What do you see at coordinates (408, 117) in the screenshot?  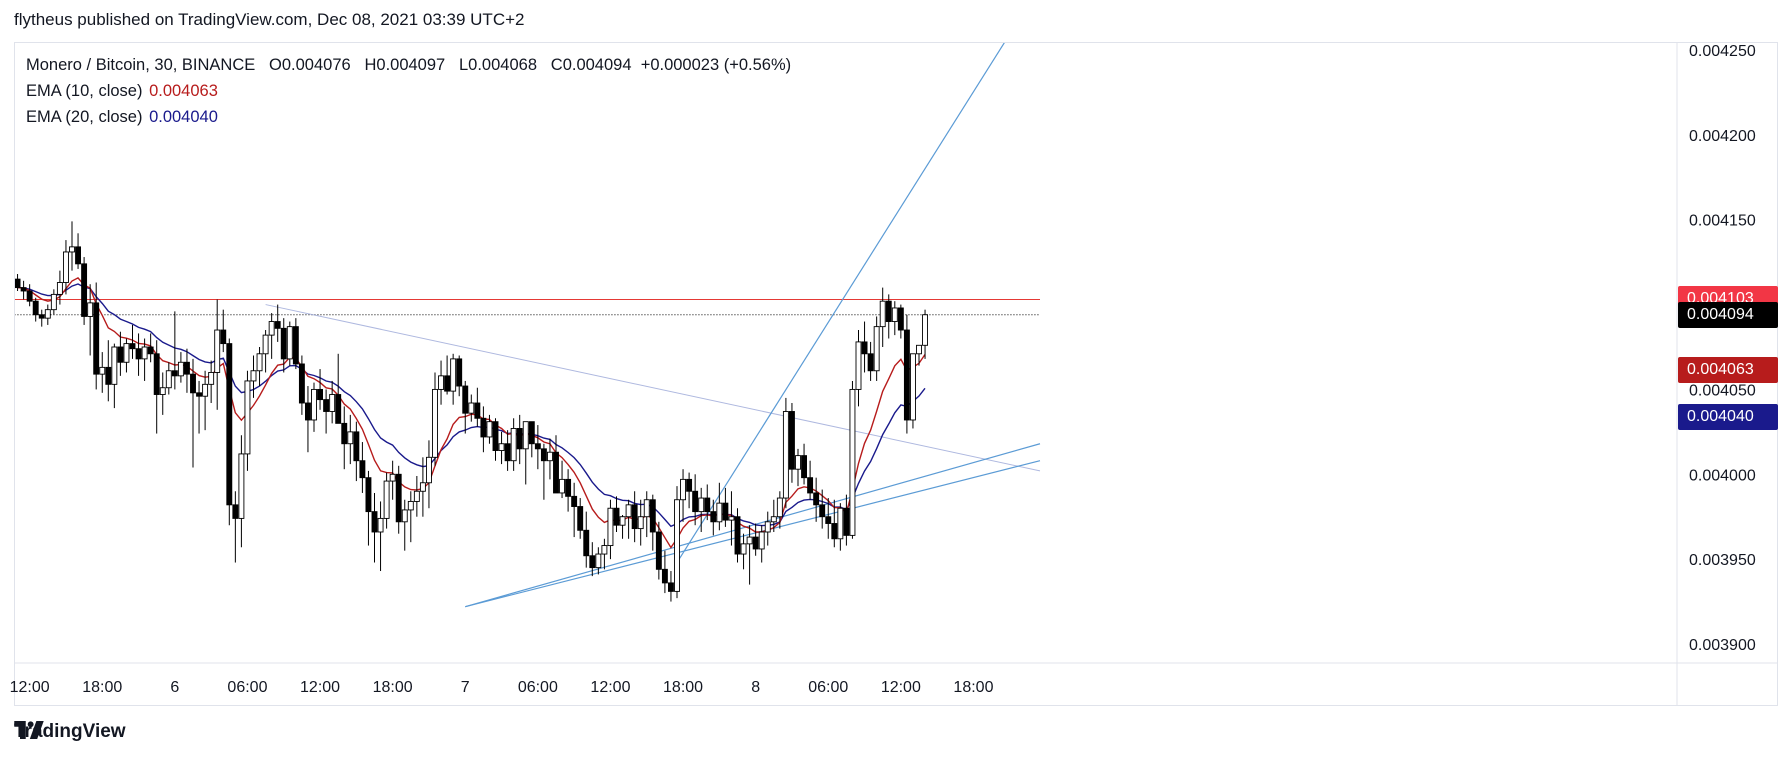 I see `ema20-legend-row: EMA (20, close) 0.004040` at bounding box center [408, 117].